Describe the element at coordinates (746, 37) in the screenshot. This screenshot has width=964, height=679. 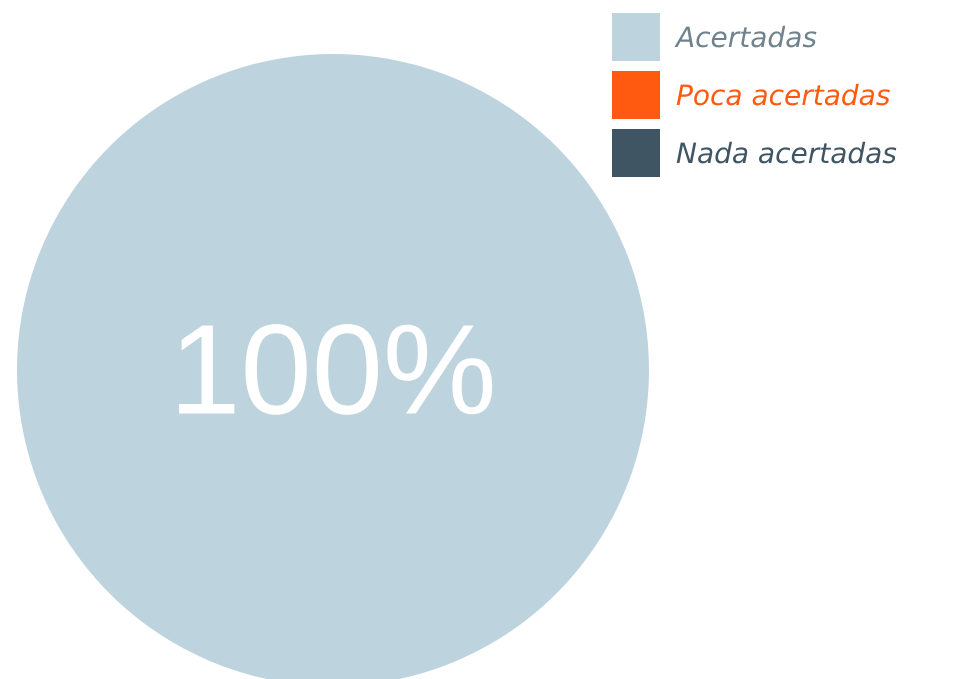
I see `legend-label: Acertadas` at that location.